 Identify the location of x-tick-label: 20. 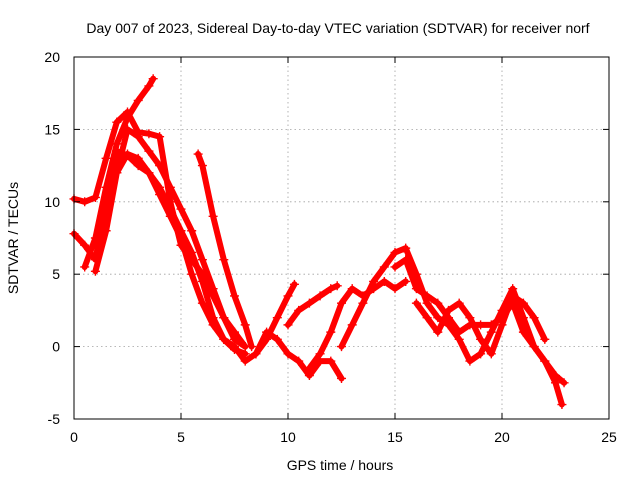
(502, 437).